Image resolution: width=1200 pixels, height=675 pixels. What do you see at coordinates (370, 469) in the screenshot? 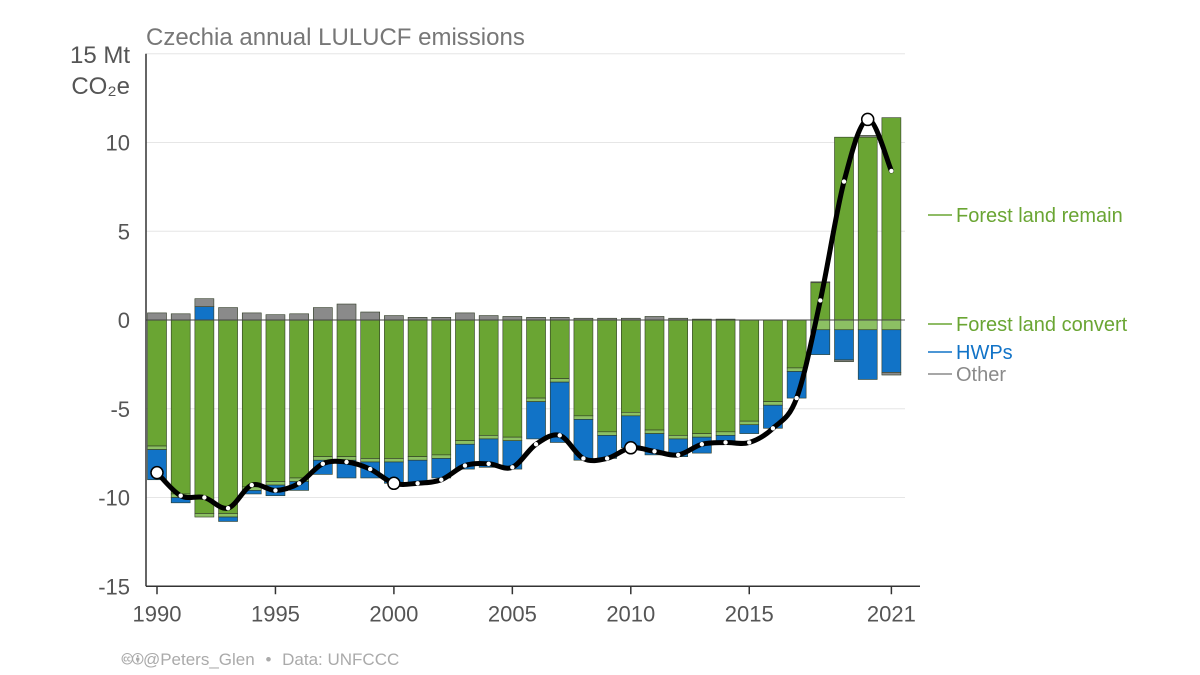
I see `net-point-1999` at bounding box center [370, 469].